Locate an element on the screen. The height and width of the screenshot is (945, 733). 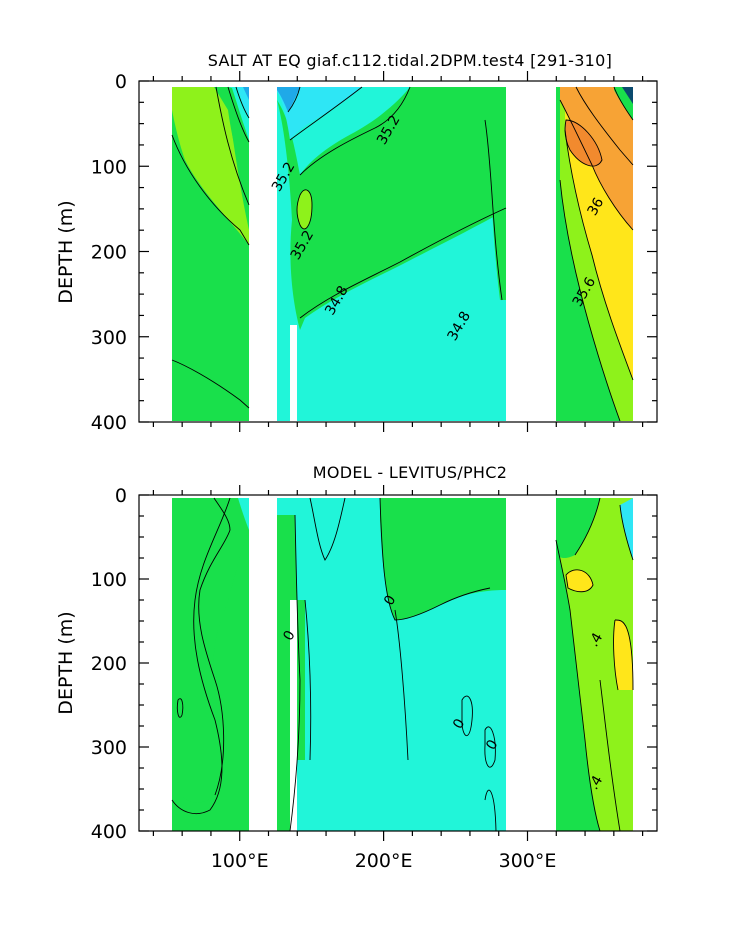
top-y-tick-label: 300 is located at coordinates (109, 338).